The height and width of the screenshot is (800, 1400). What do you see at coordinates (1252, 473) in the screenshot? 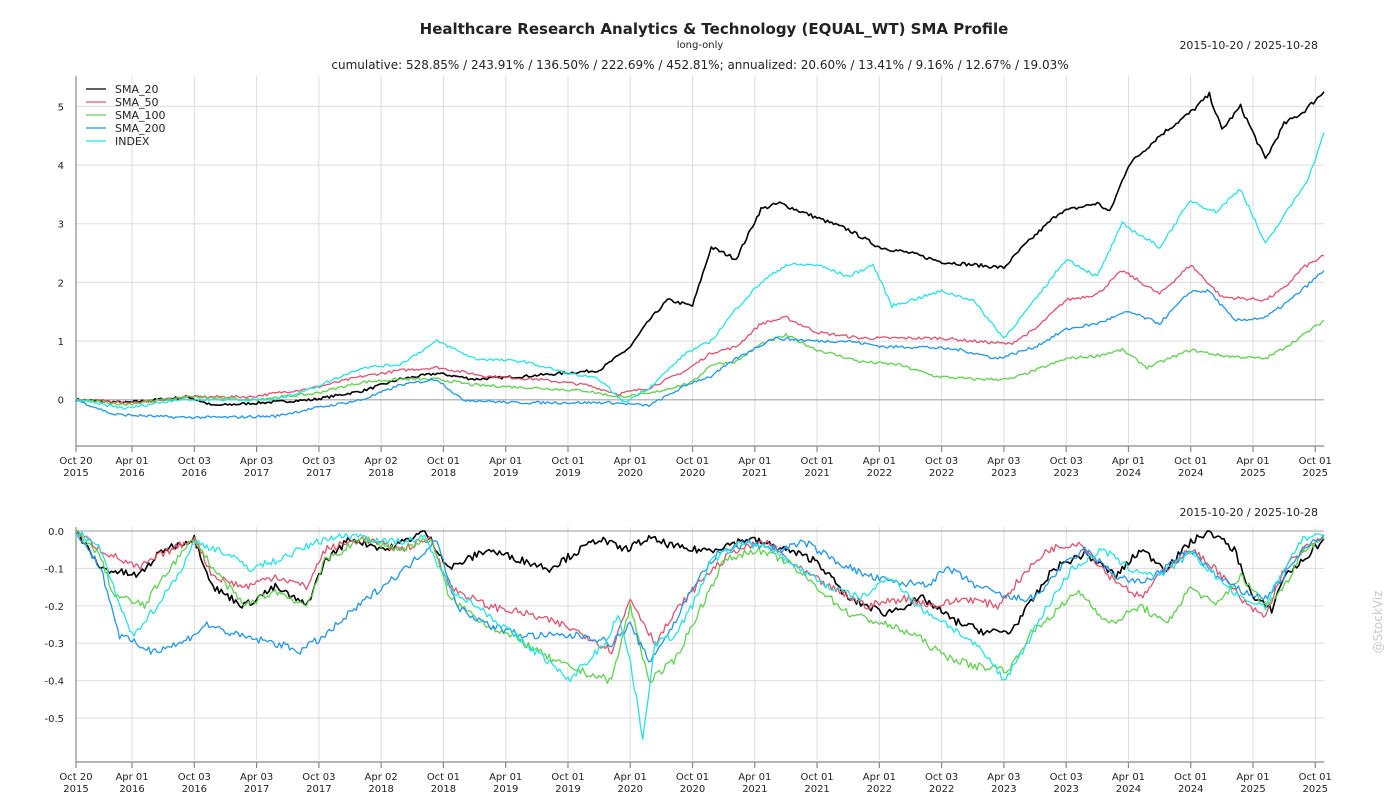
I see `top-x-tick-year: 2025` at bounding box center [1252, 473].